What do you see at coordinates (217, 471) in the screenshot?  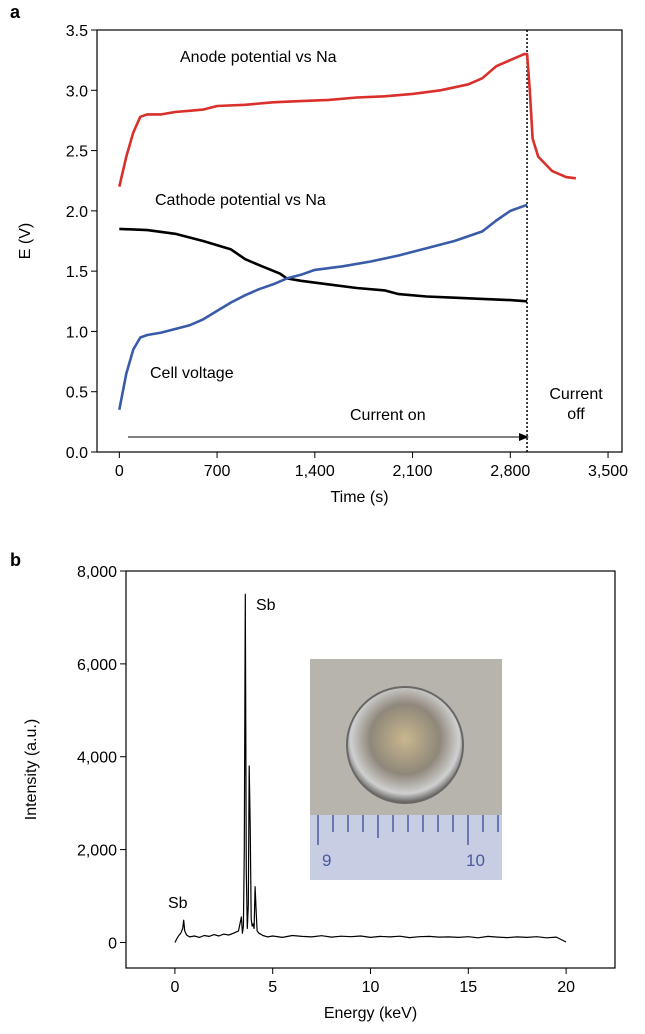 I see `x-tick-label: 700` at bounding box center [217, 471].